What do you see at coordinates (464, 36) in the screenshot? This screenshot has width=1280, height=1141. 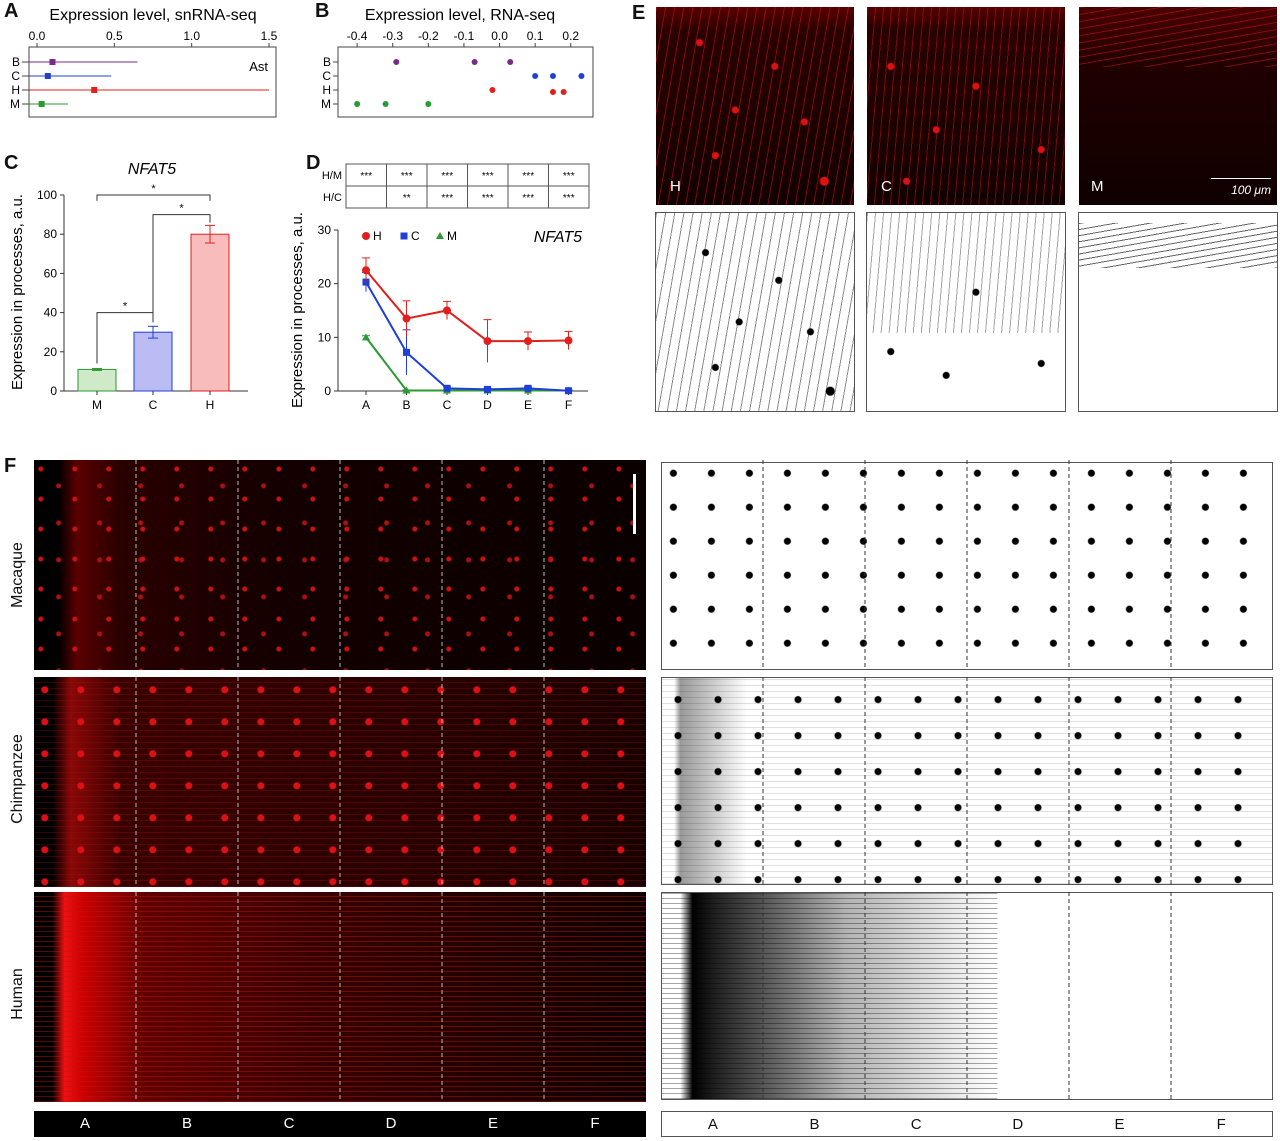 I see `panel-b-tick-label: -0.1` at bounding box center [464, 36].